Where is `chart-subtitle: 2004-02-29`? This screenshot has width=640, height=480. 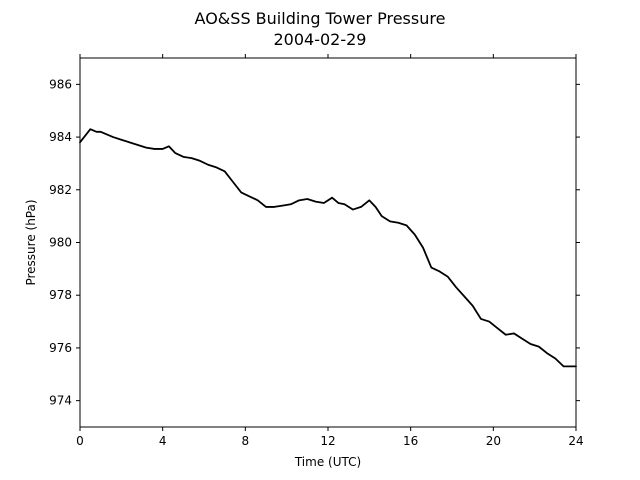
chart-subtitle: 2004-02-29 is located at coordinates (320, 39).